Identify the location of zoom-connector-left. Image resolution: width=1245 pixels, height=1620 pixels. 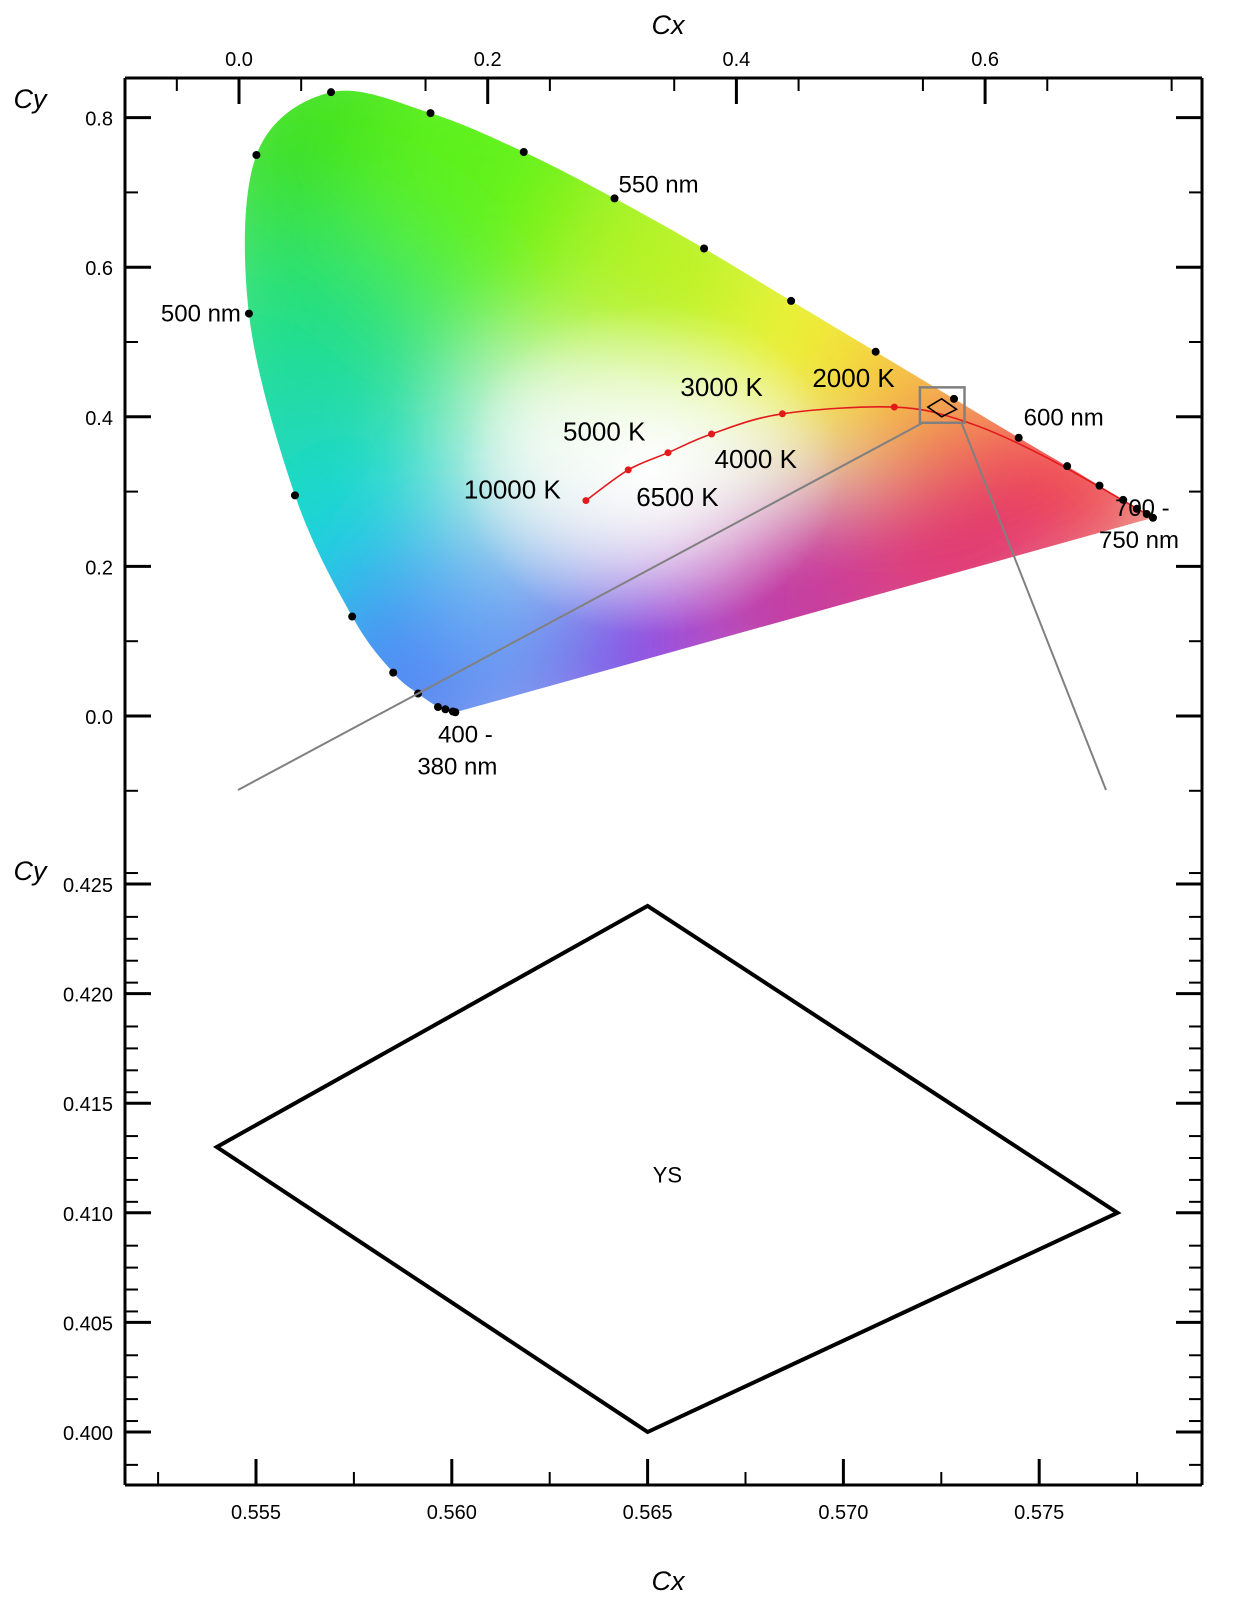
(580, 606).